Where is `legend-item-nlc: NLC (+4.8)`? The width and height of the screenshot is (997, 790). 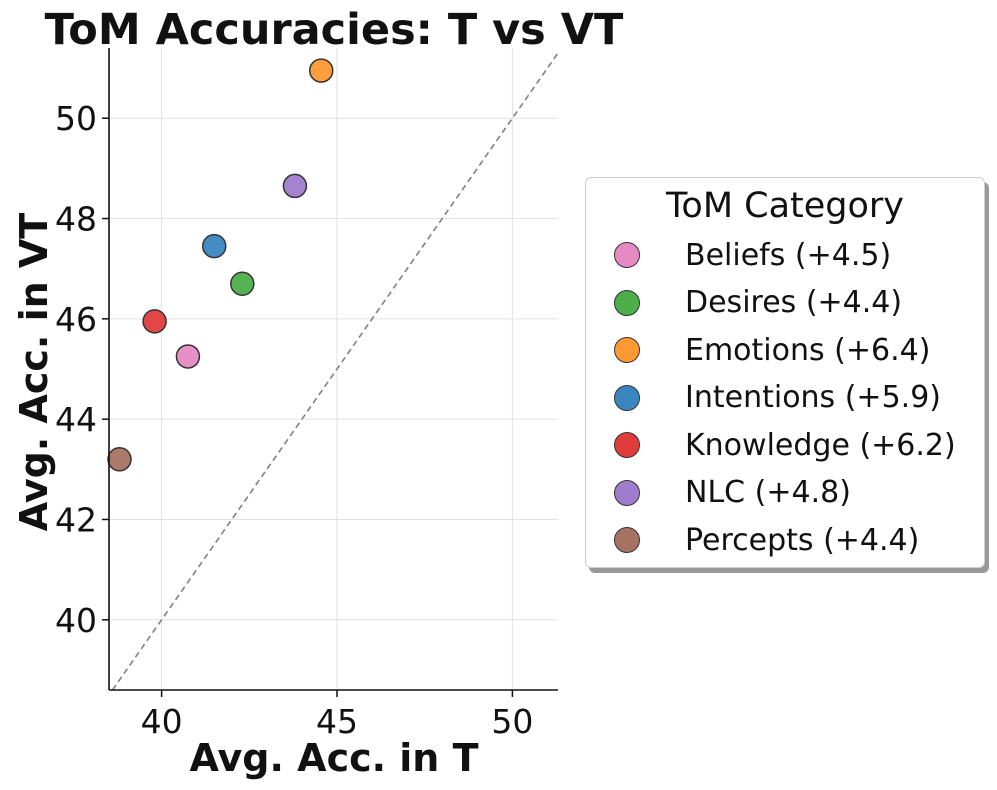 legend-item-nlc: NLC (+4.8) is located at coordinates (732, 493).